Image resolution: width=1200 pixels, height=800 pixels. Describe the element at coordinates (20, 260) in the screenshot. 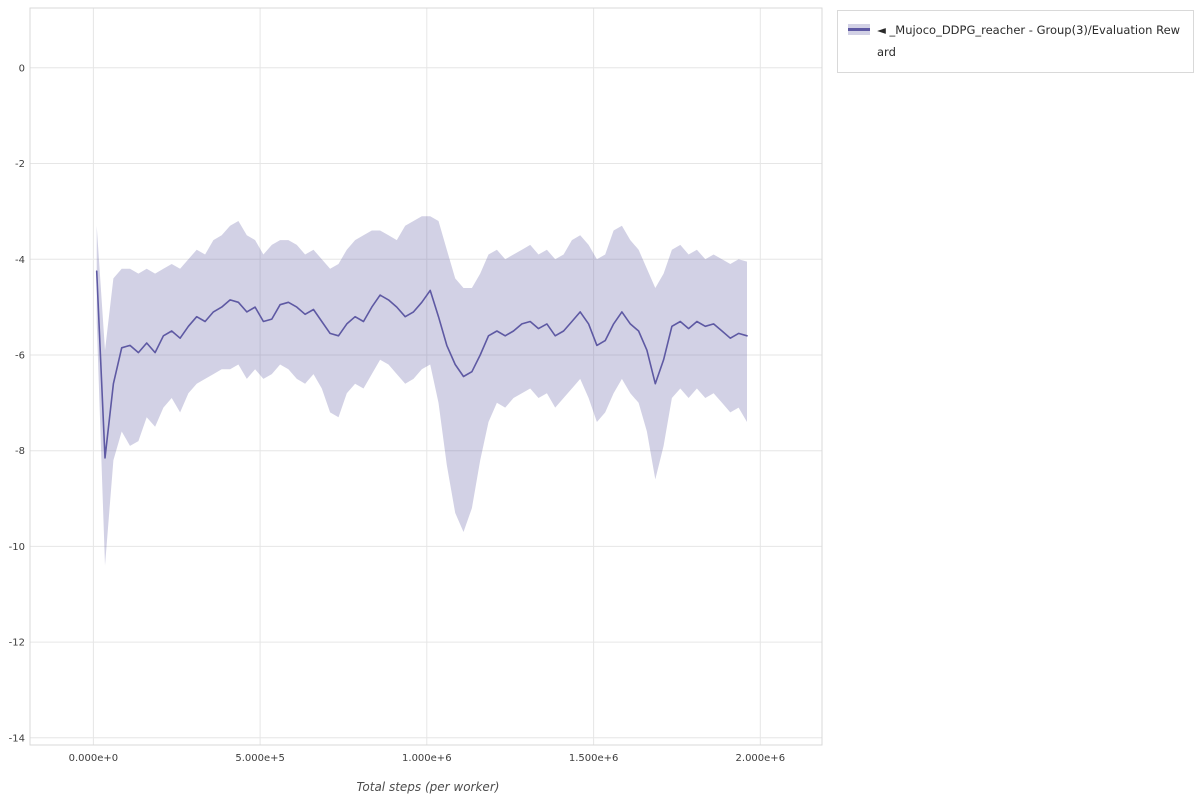

I see `y-tick-label: -4` at that location.